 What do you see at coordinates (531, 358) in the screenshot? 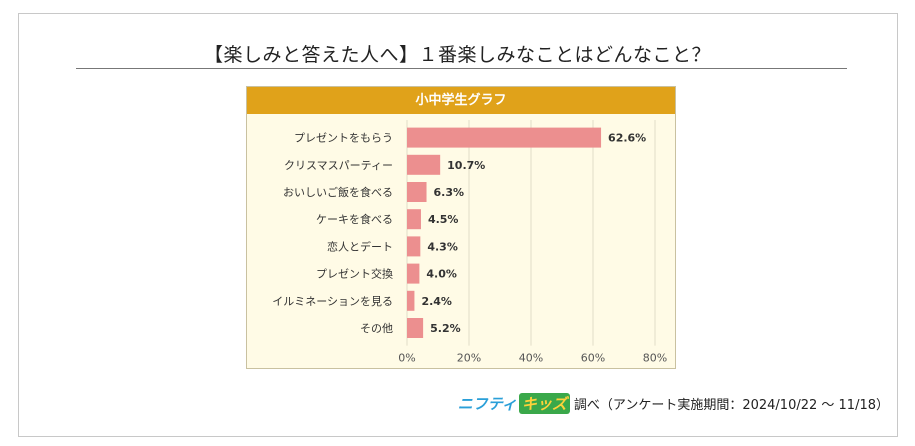
I see `x-tick-label: 40%` at bounding box center [531, 358].